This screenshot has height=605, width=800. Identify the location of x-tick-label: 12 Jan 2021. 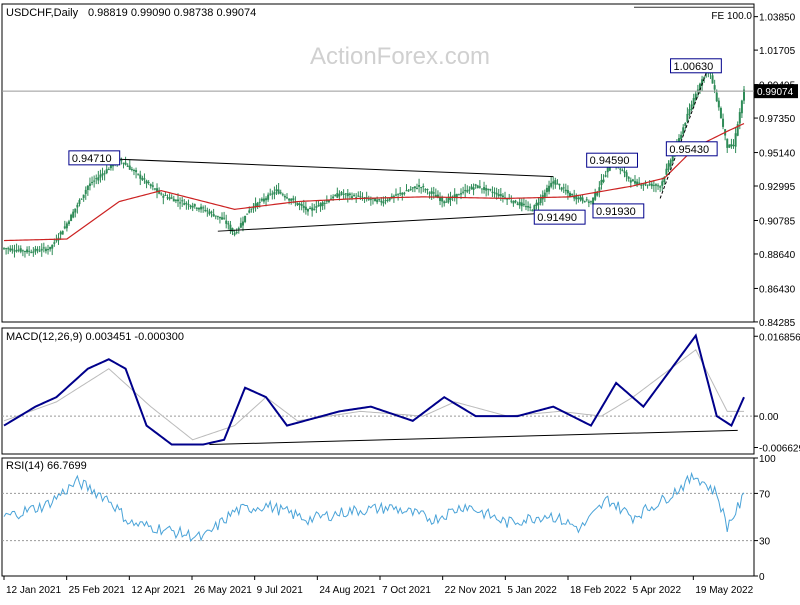
(33, 590).